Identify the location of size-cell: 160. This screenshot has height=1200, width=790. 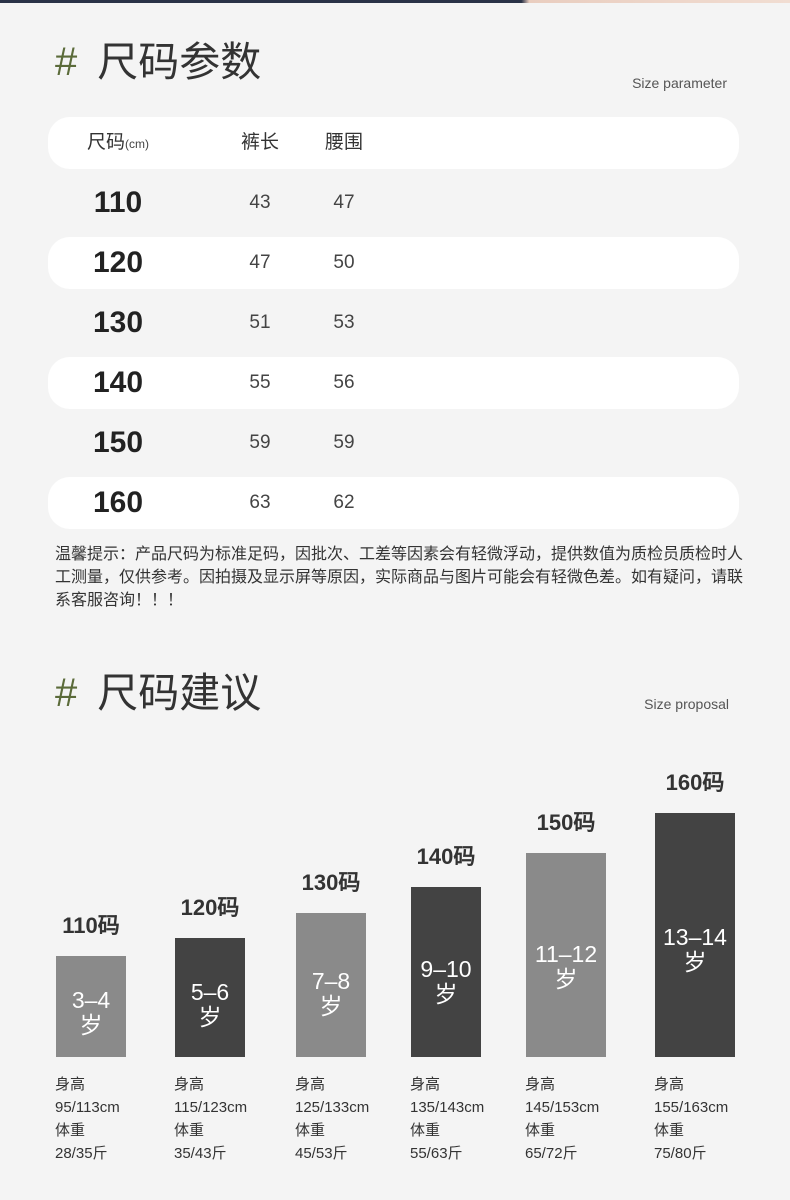
(118, 502).